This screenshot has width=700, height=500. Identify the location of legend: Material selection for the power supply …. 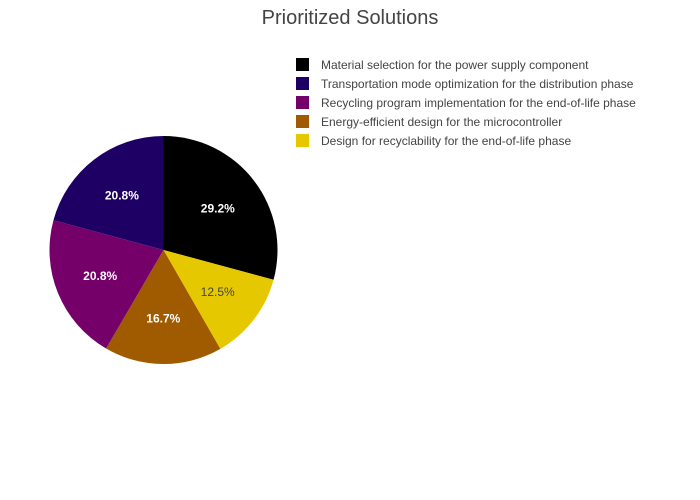
(466, 103).